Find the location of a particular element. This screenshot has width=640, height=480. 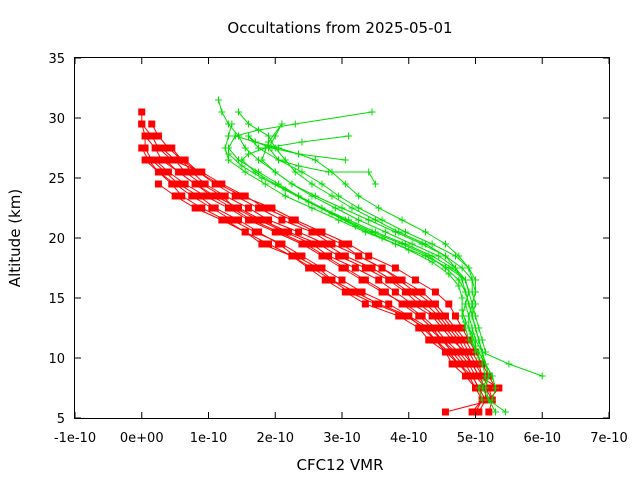

x-axis-label: CFC12 VMR is located at coordinates (339, 465).